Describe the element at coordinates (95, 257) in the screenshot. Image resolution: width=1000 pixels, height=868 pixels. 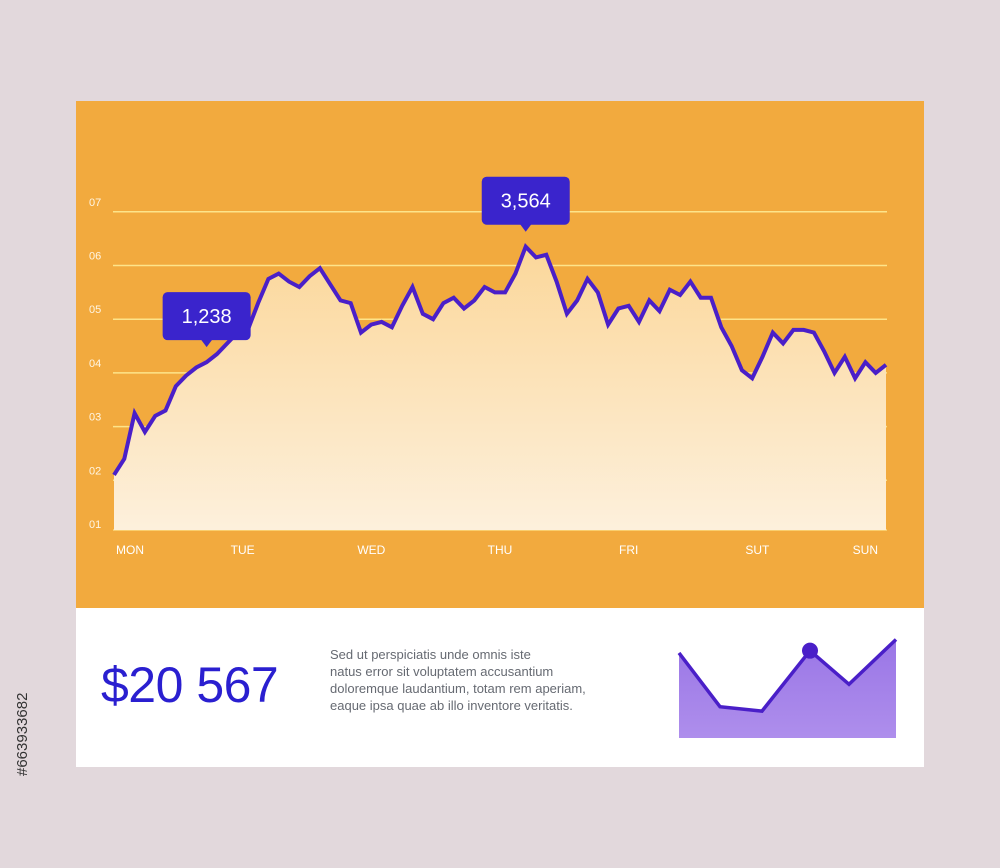
I see `y-tick-label: 06` at that location.